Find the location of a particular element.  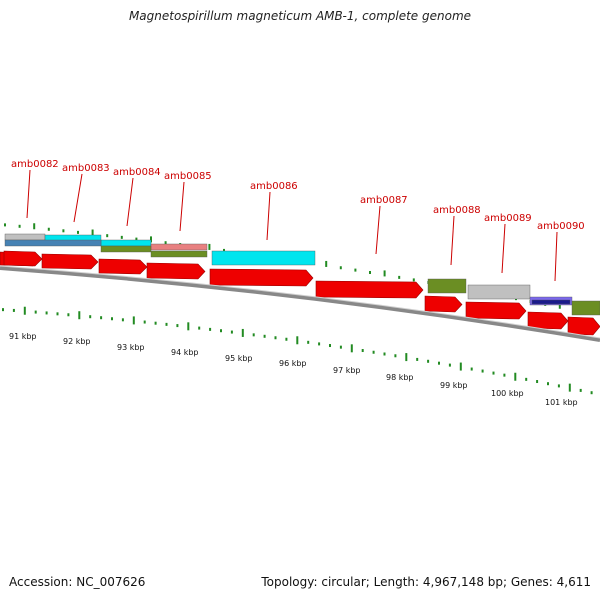

feature-bar-salmon is located at coordinates (179, 247).